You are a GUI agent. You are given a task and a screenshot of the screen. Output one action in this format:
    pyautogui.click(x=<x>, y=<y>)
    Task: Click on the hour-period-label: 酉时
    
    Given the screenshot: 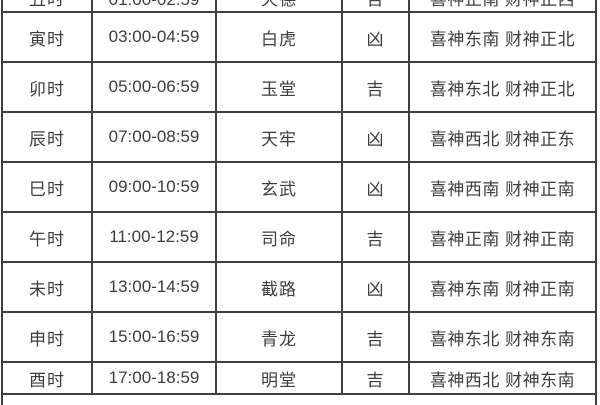 What is the action you would take?
    pyautogui.click(x=47, y=380)
    